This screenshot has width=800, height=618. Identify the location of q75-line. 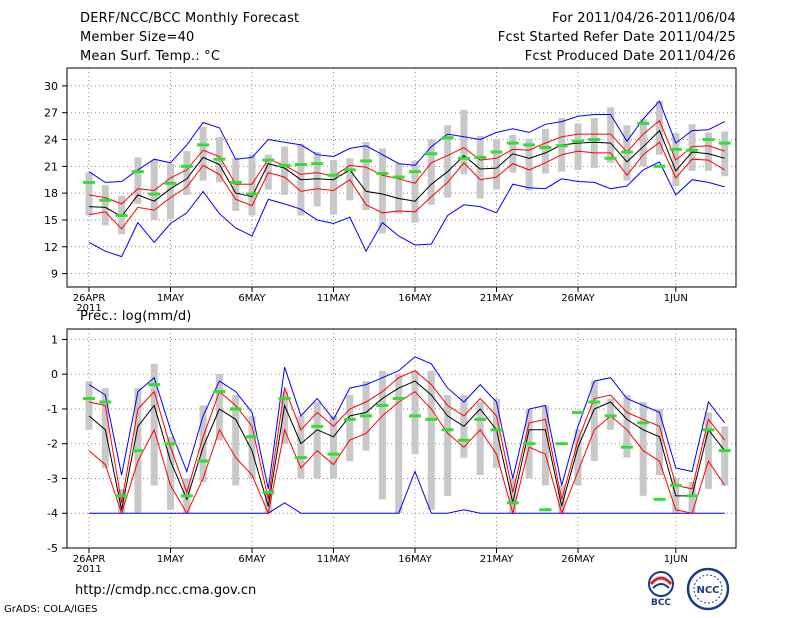
(406, 162).